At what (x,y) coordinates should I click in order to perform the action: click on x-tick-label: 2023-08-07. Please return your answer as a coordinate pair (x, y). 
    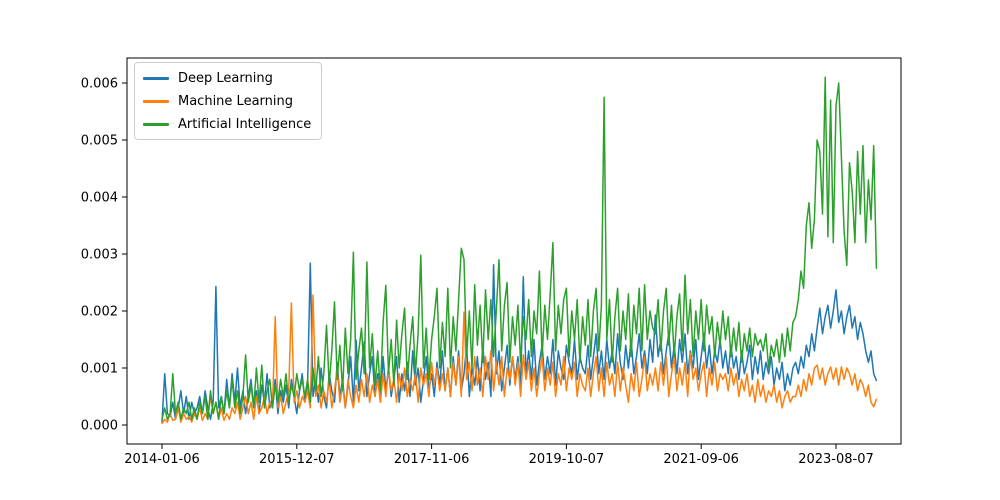
    Looking at the image, I should click on (836, 459).